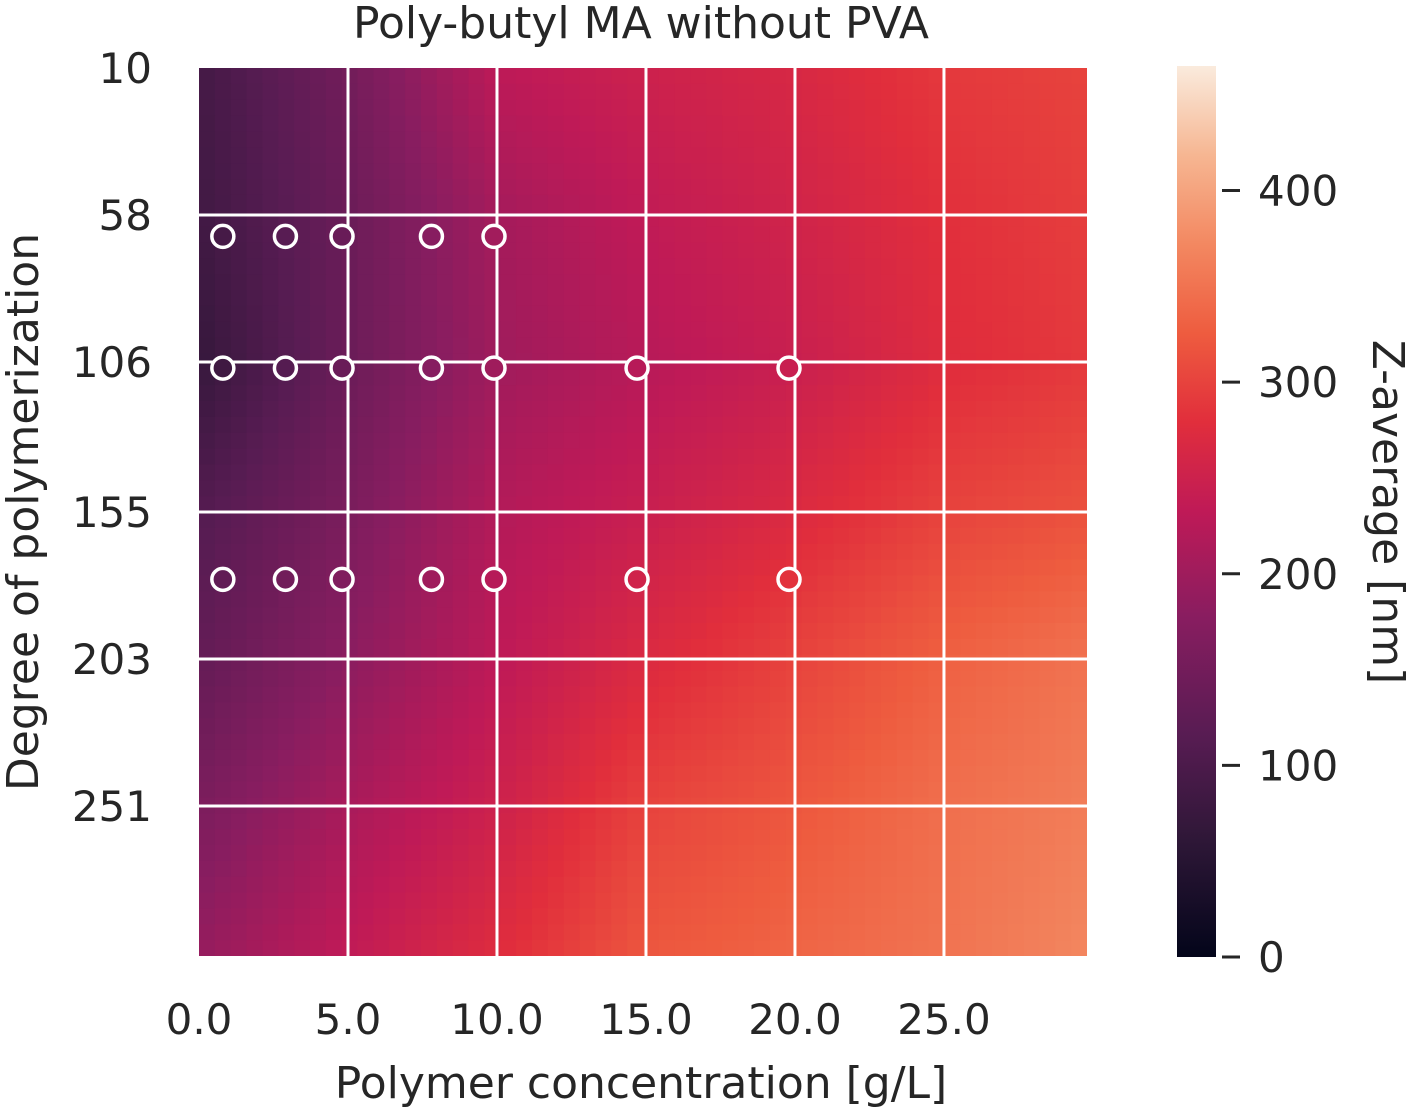 This screenshot has height=1109, width=1409. What do you see at coordinates (223, 579) in the screenshot?
I see `data-point` at bounding box center [223, 579].